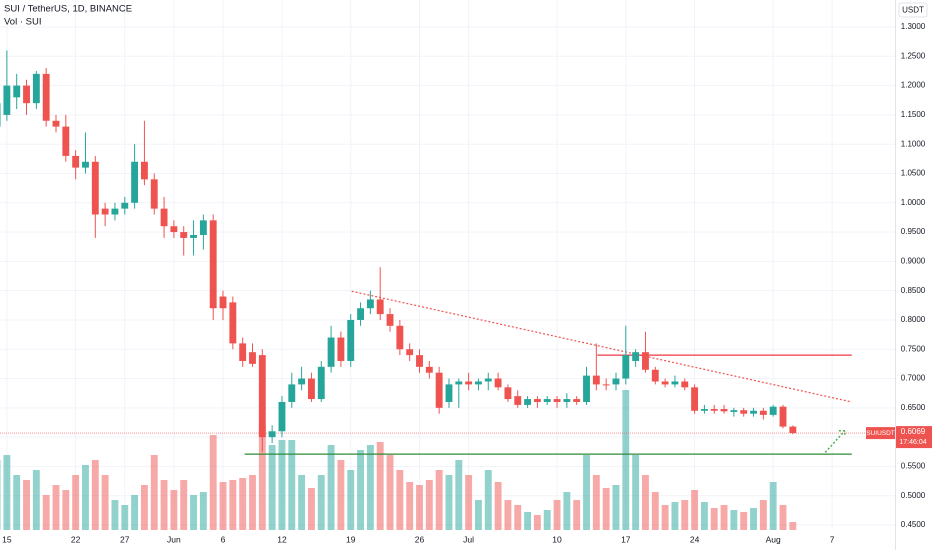 This screenshot has width=932, height=550. I want to click on x-tick-label: 6, so click(223, 539).